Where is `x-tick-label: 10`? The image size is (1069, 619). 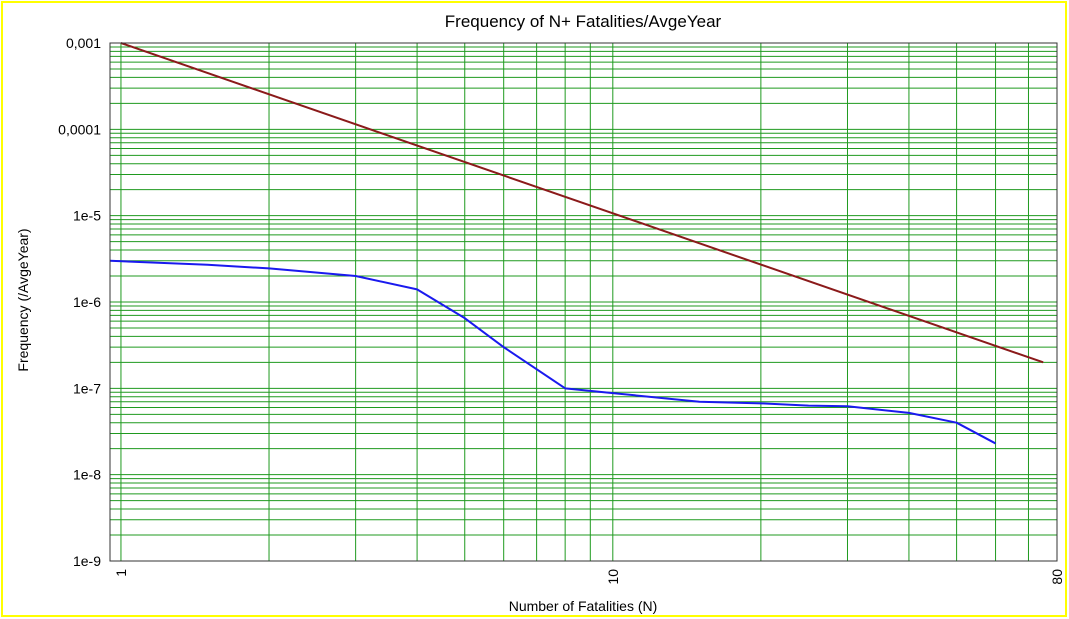 x-tick-label: 10 is located at coordinates (613, 577).